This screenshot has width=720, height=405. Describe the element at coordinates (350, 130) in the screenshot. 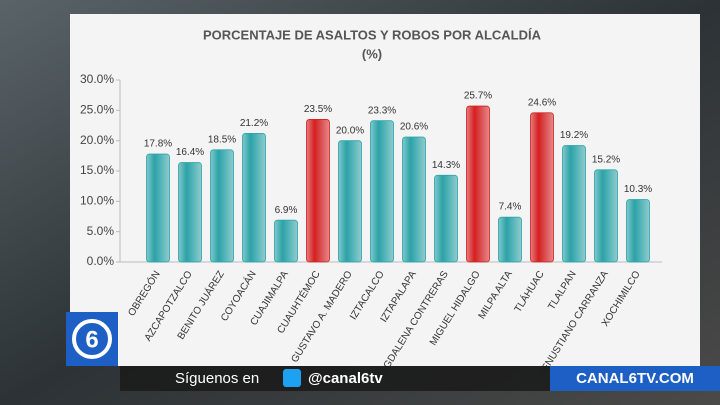

I see `value-label: 20.0%` at that location.